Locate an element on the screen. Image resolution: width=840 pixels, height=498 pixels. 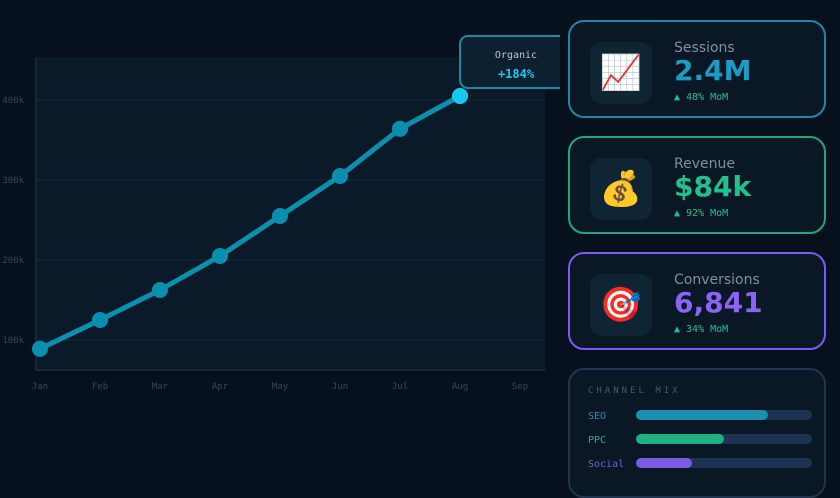
annotation-value: +184% is located at coordinates (516, 74).